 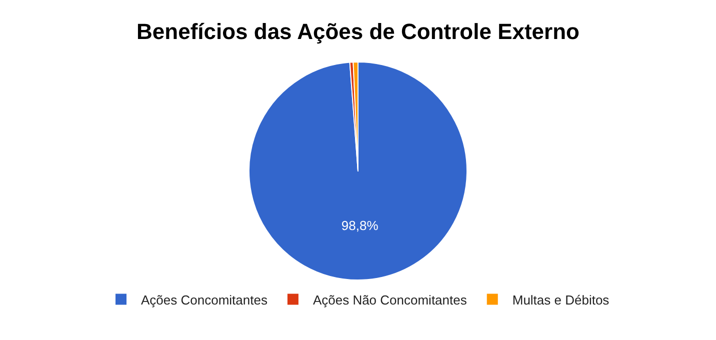 What do you see at coordinates (360, 225) in the screenshot?
I see `data-label: 98,8%` at bounding box center [360, 225].